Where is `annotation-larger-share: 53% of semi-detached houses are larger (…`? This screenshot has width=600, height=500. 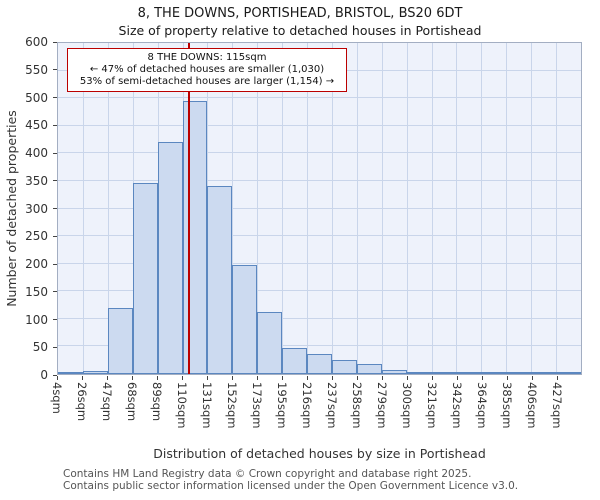
annotation-larger-share: 53% of semi-detached houses are larger (… is located at coordinates (207, 81).